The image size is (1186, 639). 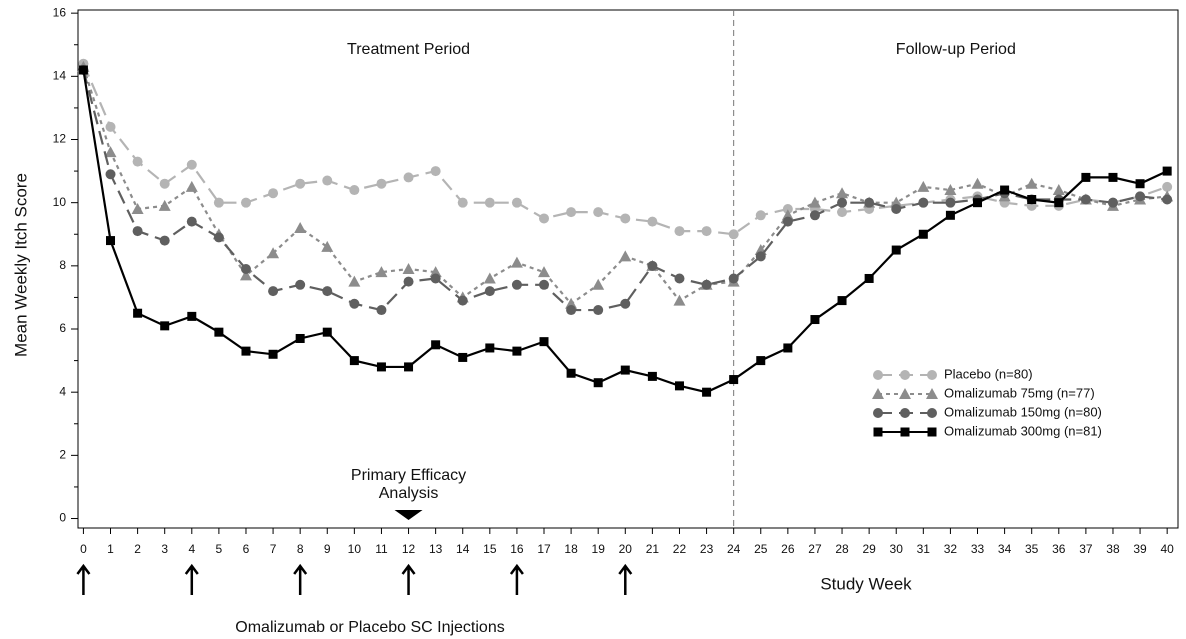 What do you see at coordinates (62, 328) in the screenshot?
I see `y-tick-label: 6` at bounding box center [62, 328].